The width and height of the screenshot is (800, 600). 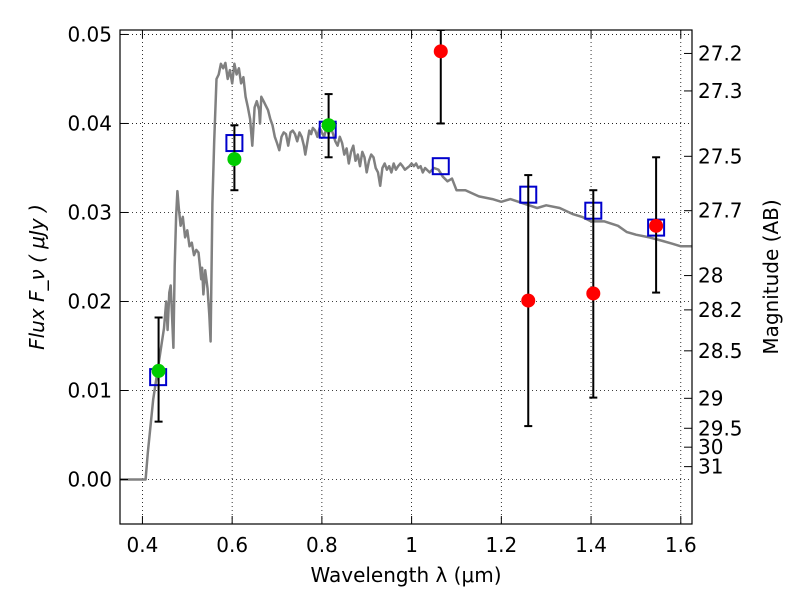 I want to click on x-tick-label: 1, so click(x=411, y=545).